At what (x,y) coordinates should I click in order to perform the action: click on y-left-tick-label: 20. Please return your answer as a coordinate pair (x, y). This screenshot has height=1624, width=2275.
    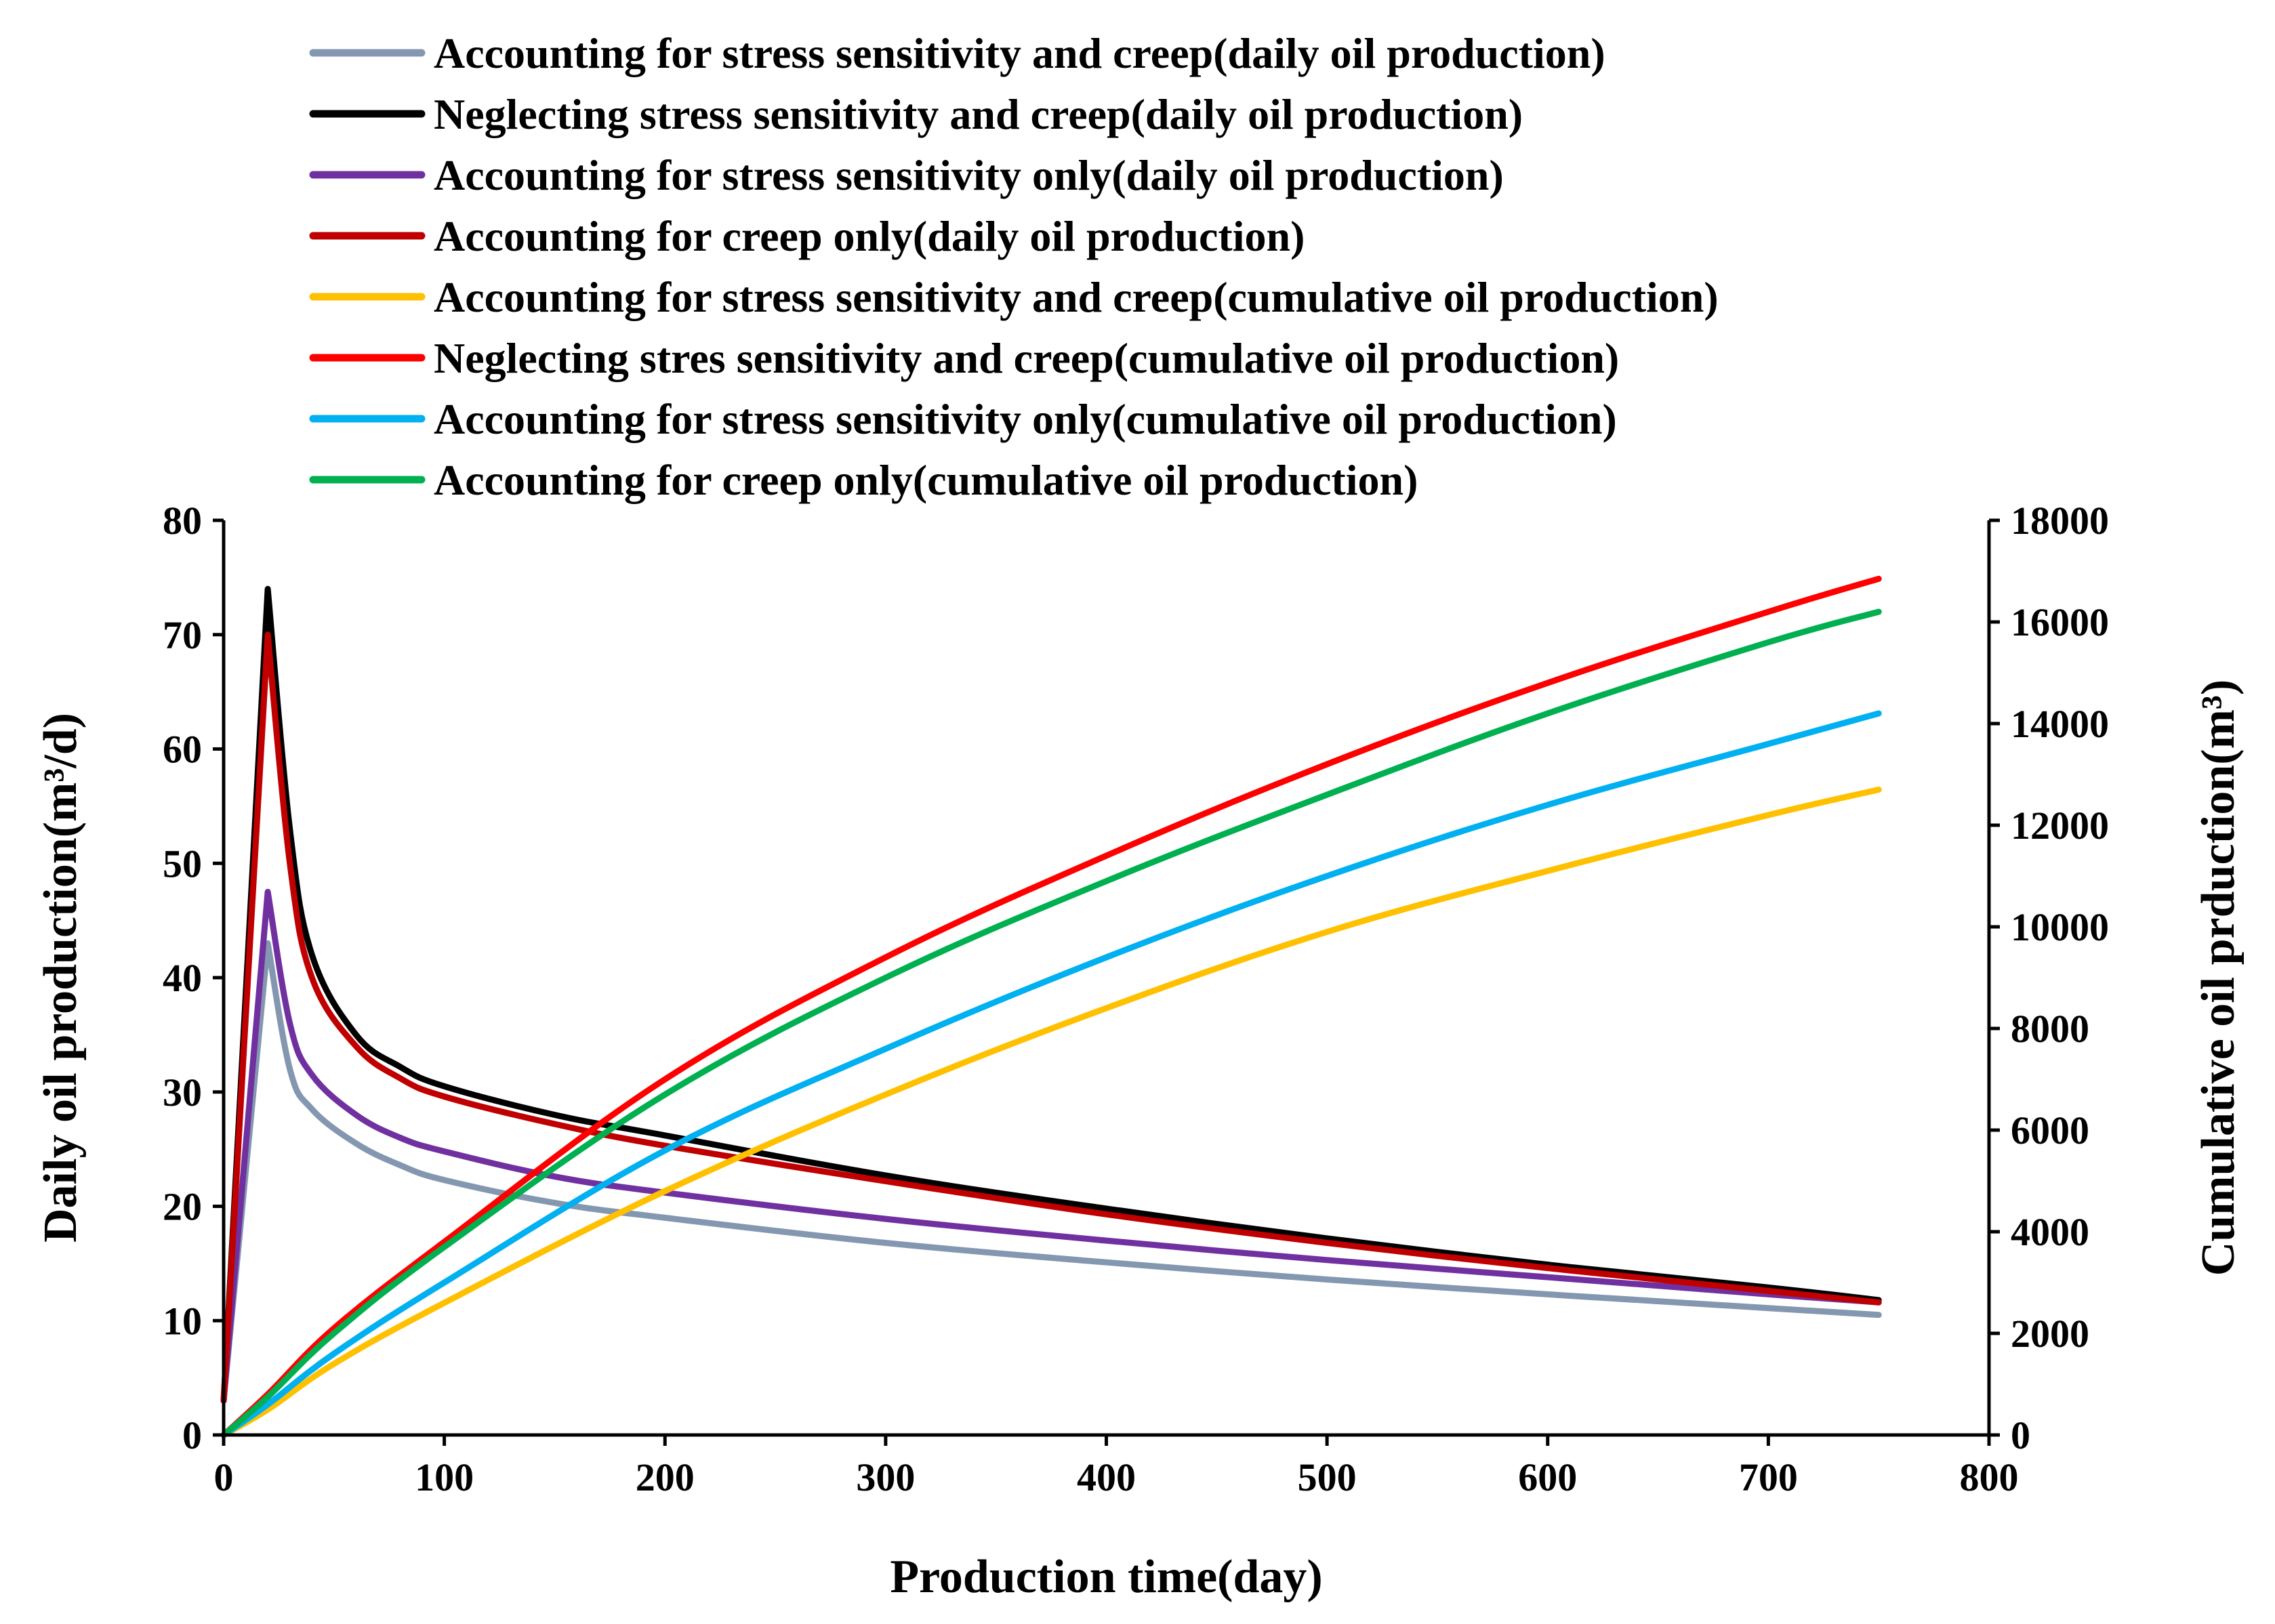
    Looking at the image, I should click on (182, 1207).